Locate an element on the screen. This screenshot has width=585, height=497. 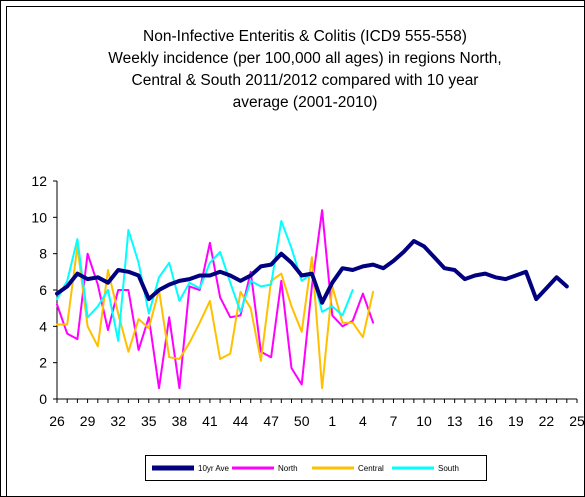
series-line-10yr-ave is located at coordinates (312, 272).